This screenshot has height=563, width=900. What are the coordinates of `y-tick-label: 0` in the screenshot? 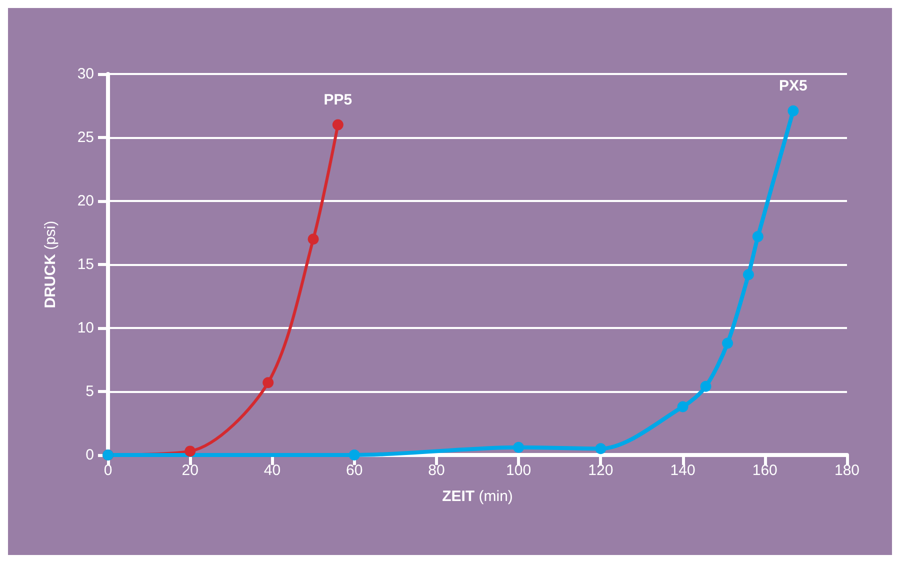 It's located at (90, 455).